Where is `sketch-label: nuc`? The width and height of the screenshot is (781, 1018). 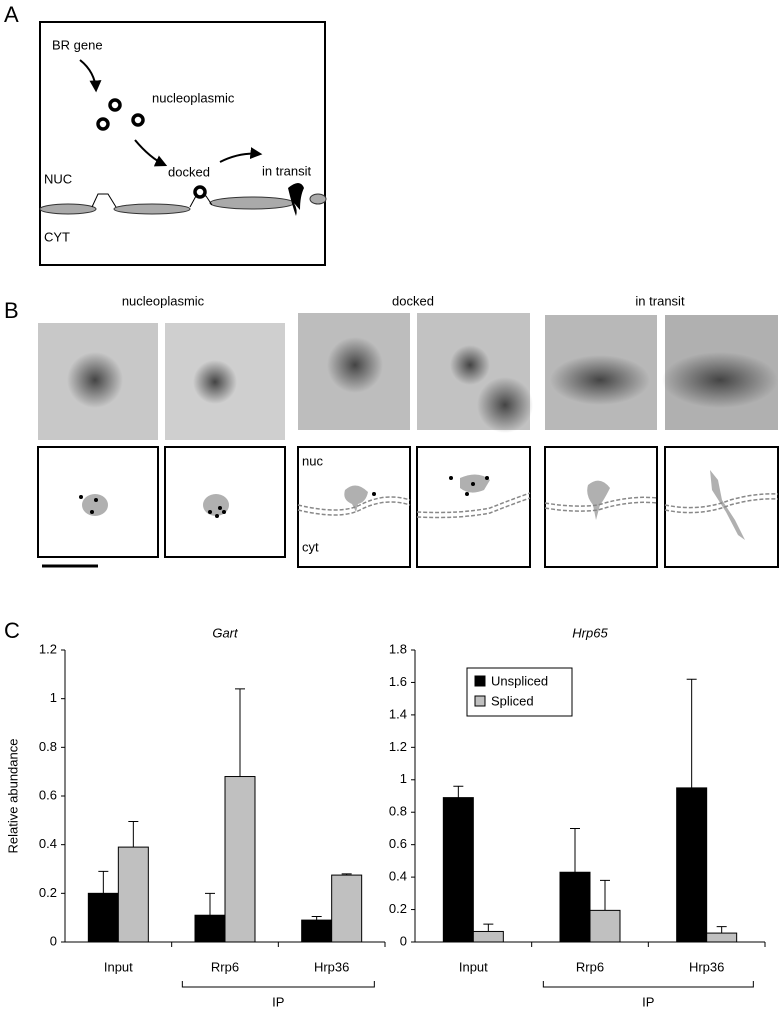 sketch-label: nuc is located at coordinates (312, 460).